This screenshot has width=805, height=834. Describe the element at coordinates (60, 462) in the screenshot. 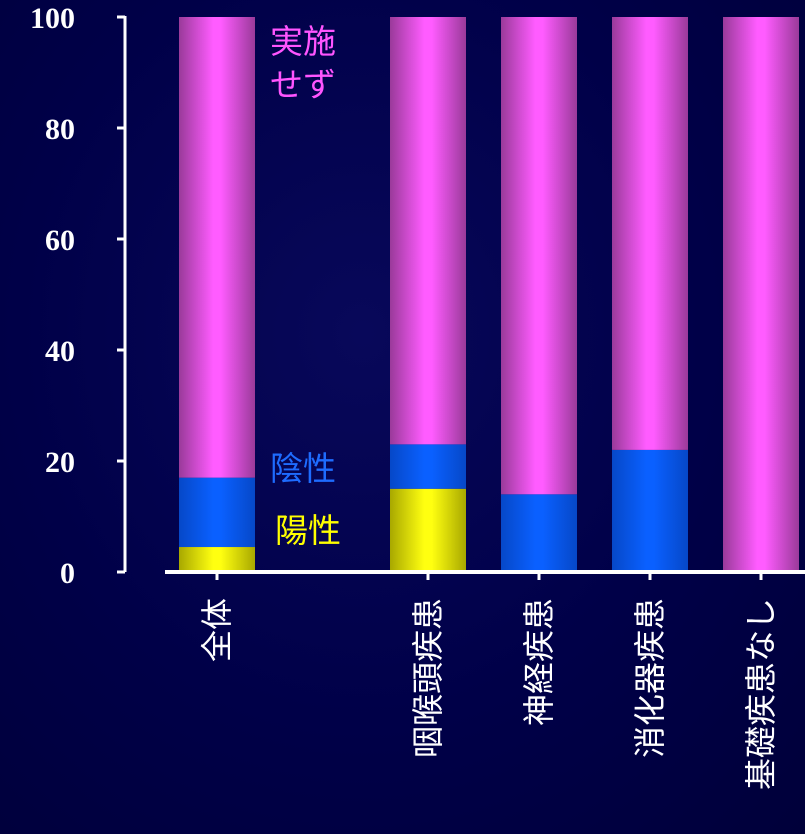

I see `y-tick-label: 20` at that location.